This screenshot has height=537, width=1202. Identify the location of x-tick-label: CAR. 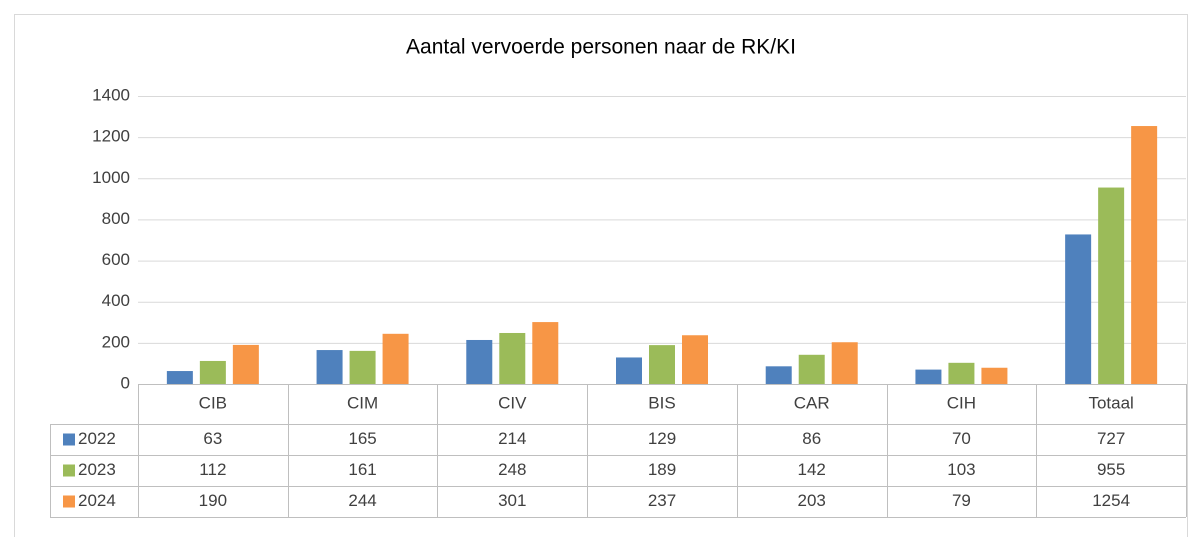
(812, 402).